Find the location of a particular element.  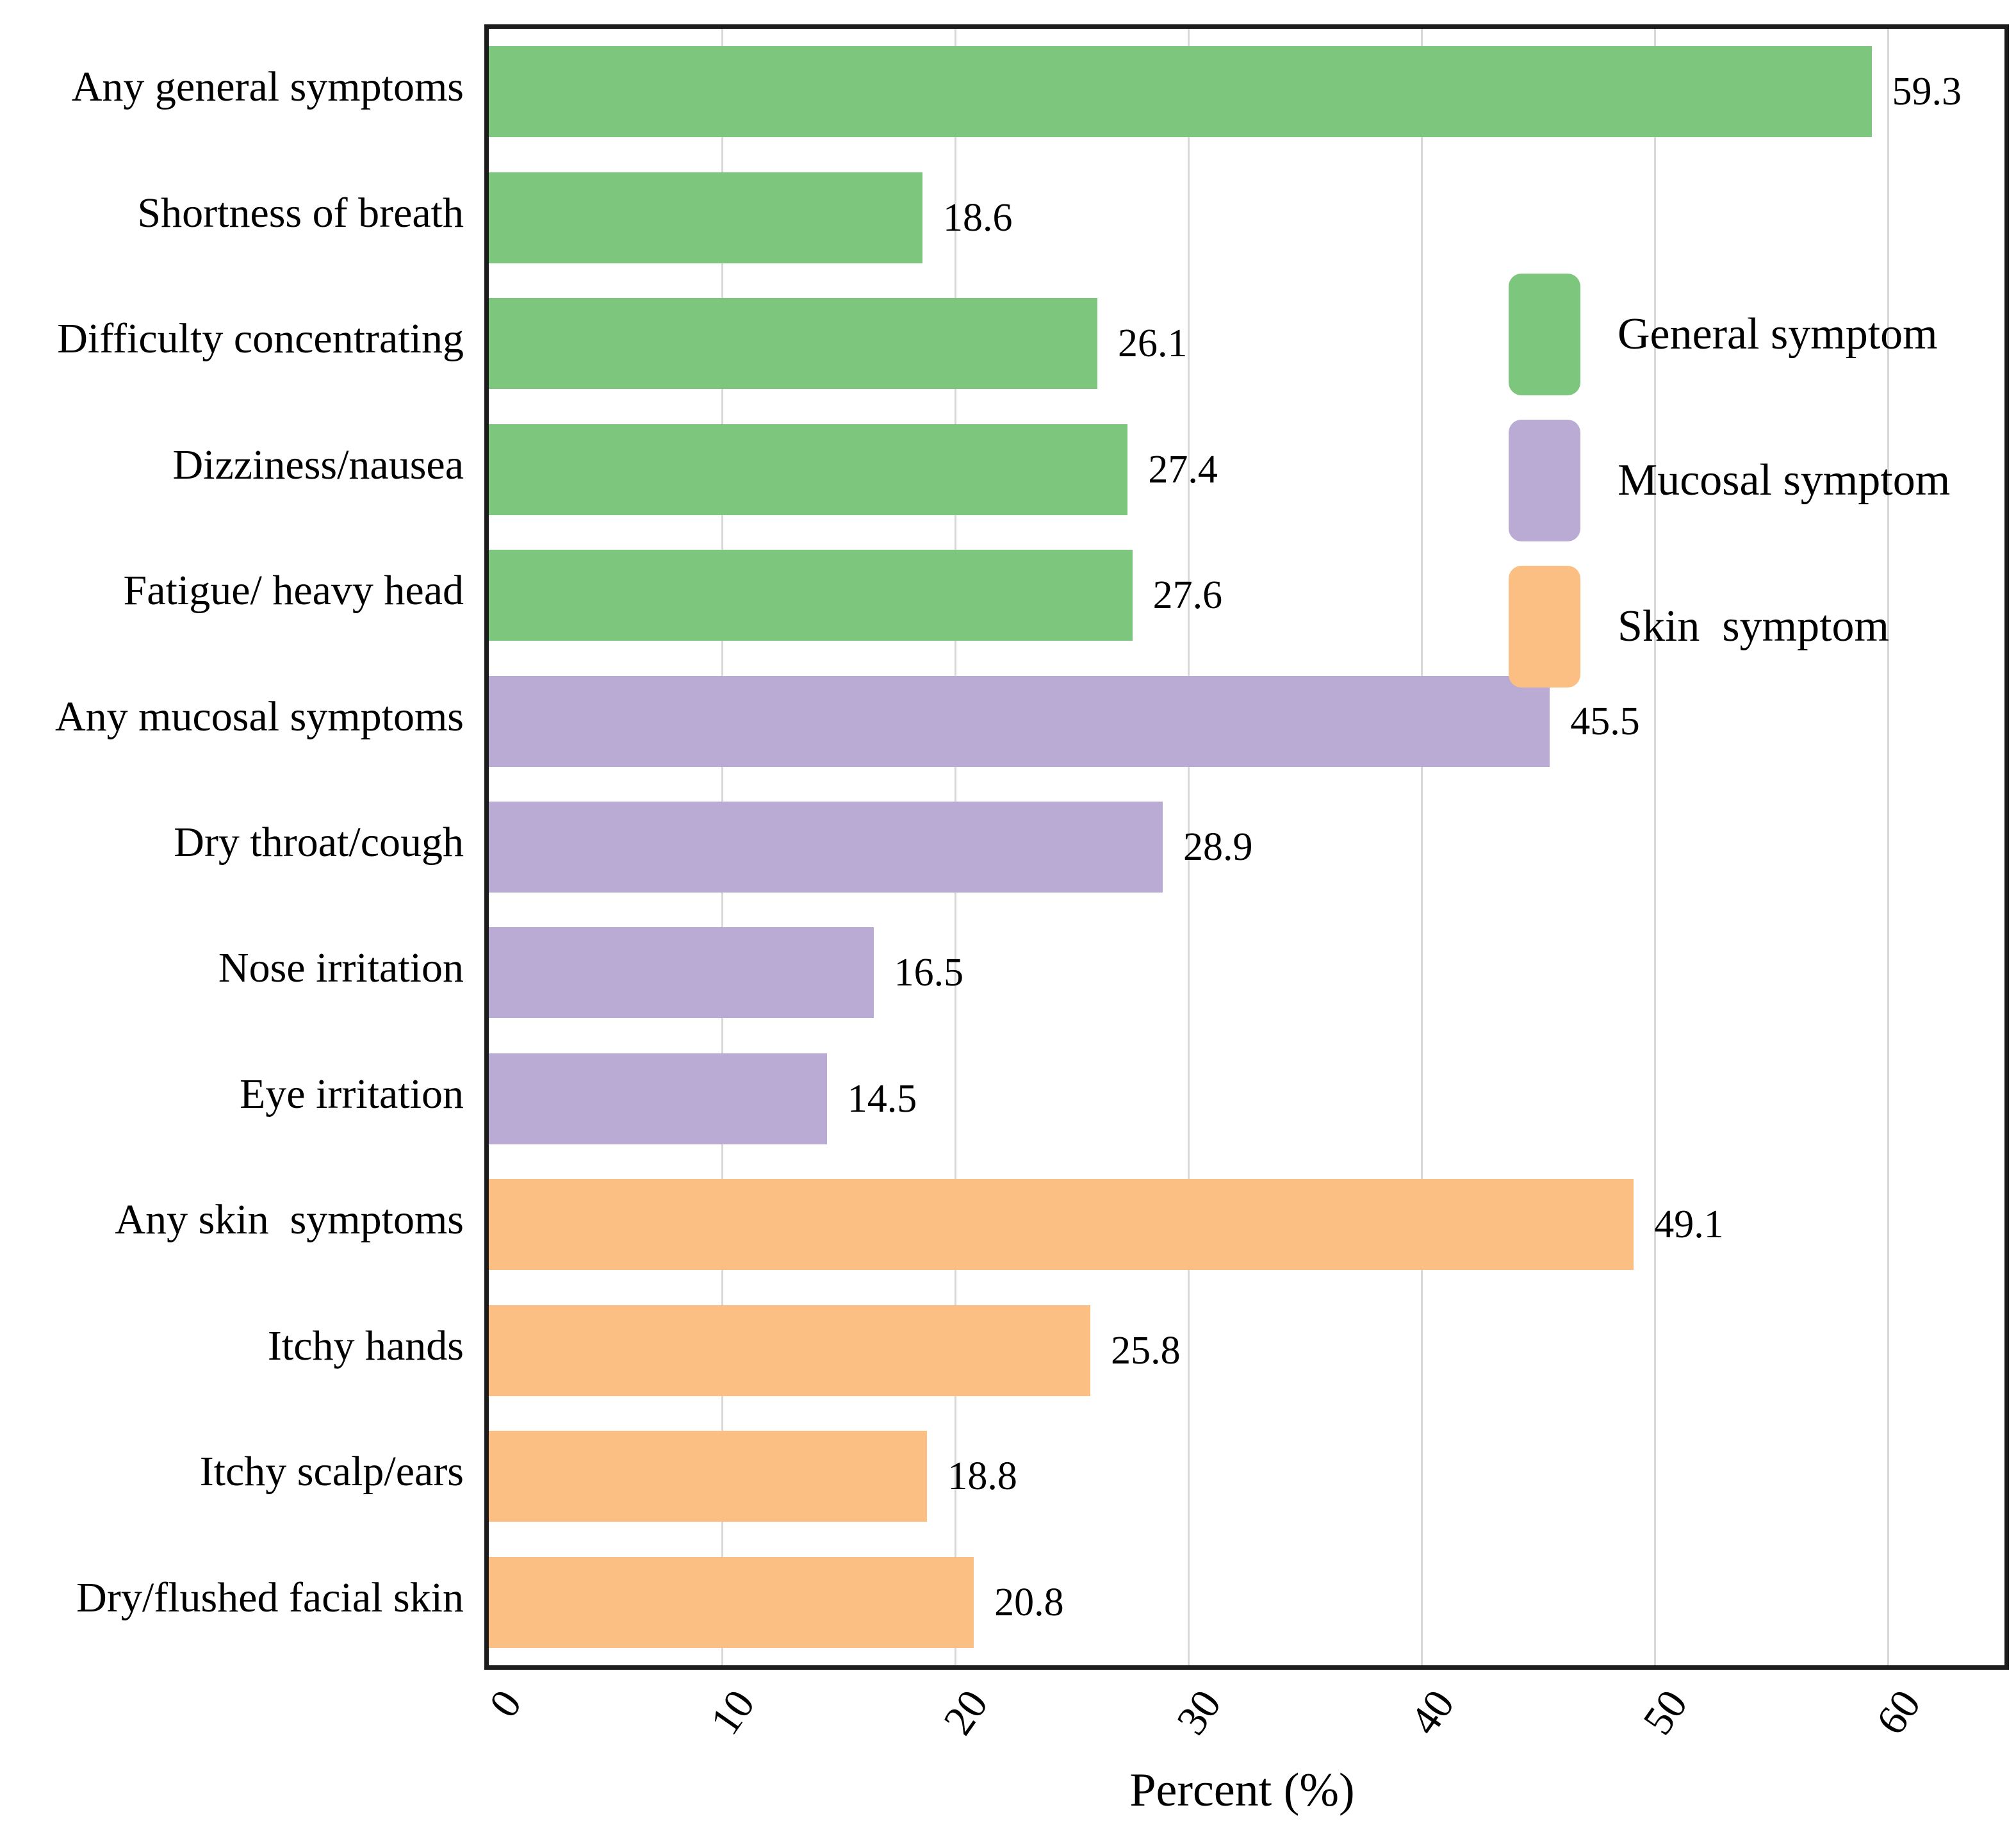

category-label: Itchy scalp/ears is located at coordinates (332, 1471).